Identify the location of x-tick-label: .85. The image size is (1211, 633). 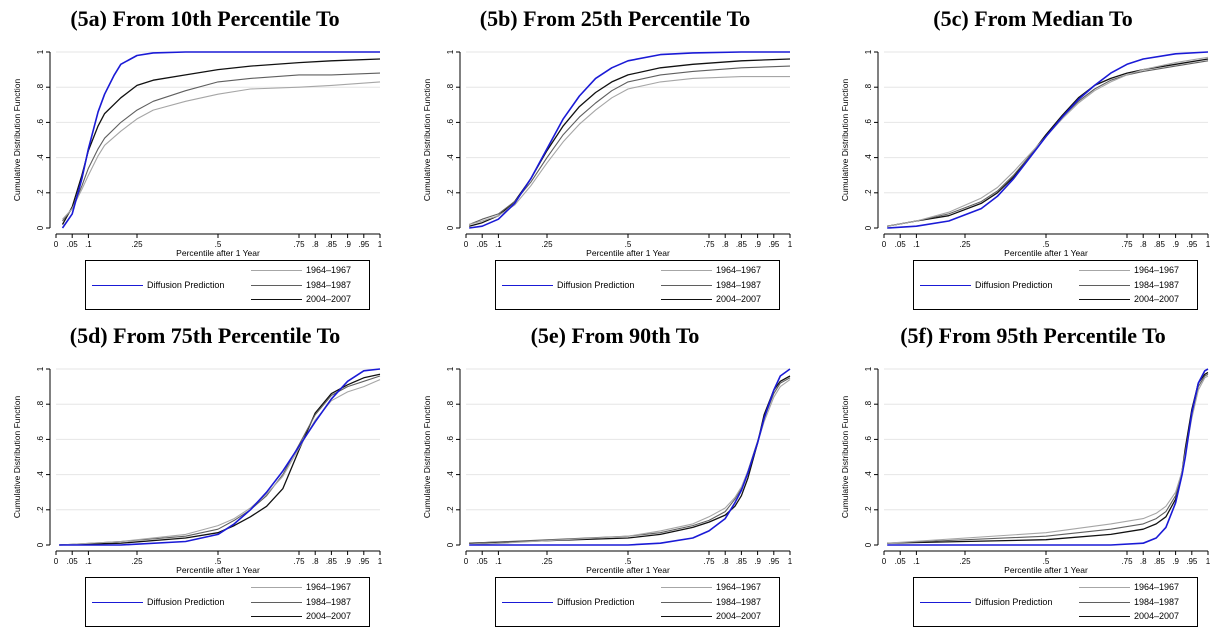
(1160, 244).